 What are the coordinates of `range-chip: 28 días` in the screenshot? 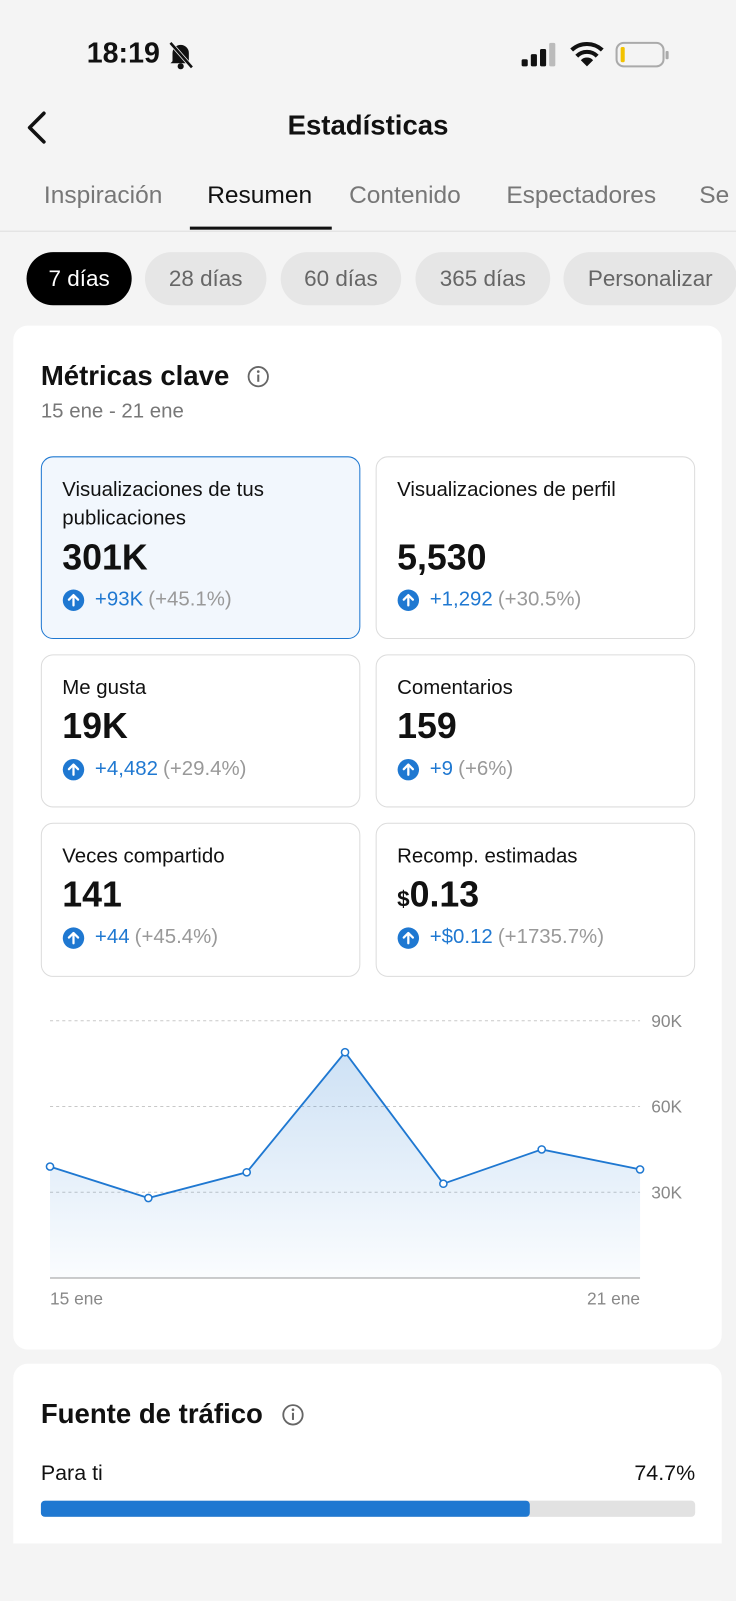 It's located at (205, 279).